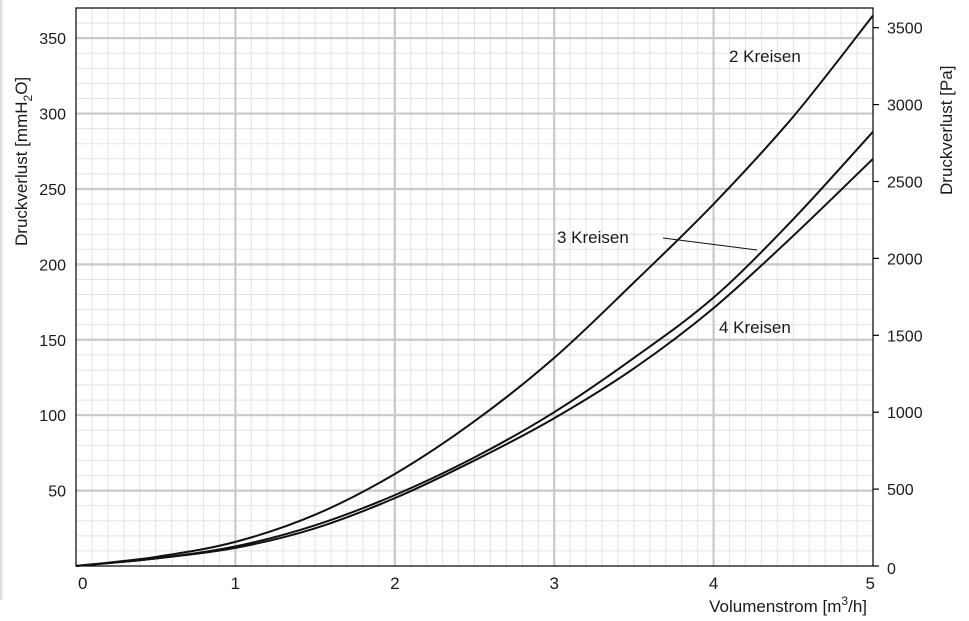  Describe the element at coordinates (710, 244) in the screenshot. I see `annotation-3-kreisen-leader` at that location.